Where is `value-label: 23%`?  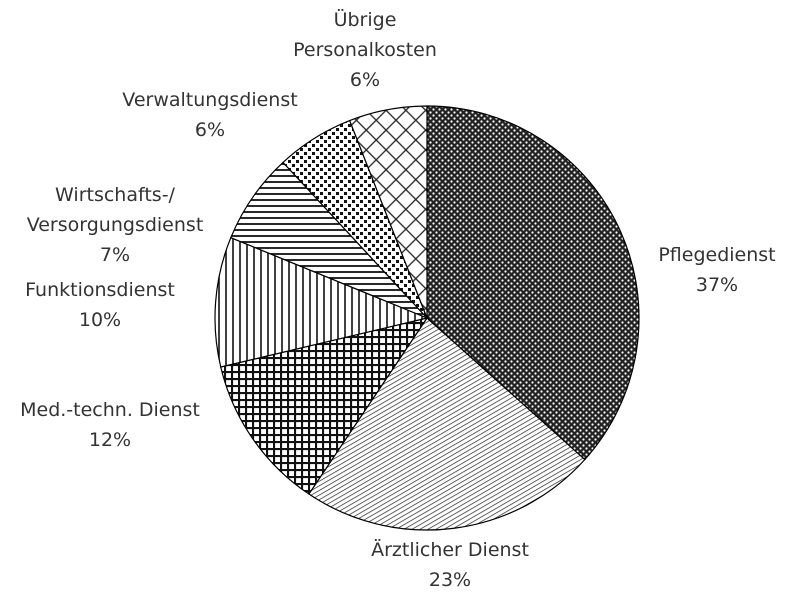 value-label: 23% is located at coordinates (450, 580).